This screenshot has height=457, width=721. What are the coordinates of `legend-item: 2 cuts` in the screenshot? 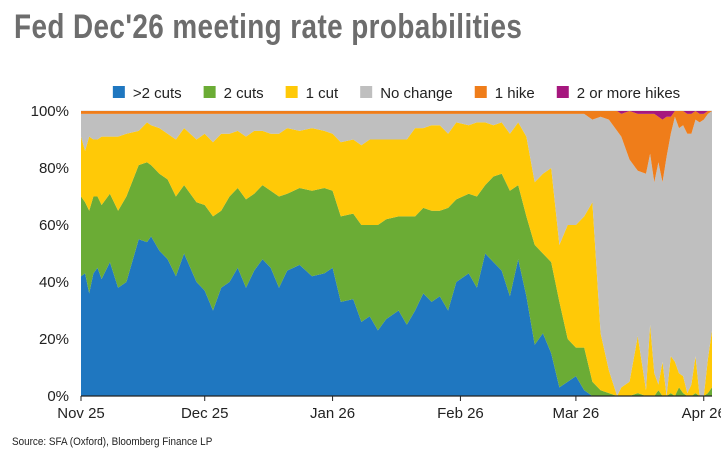 It's located at (233, 93).